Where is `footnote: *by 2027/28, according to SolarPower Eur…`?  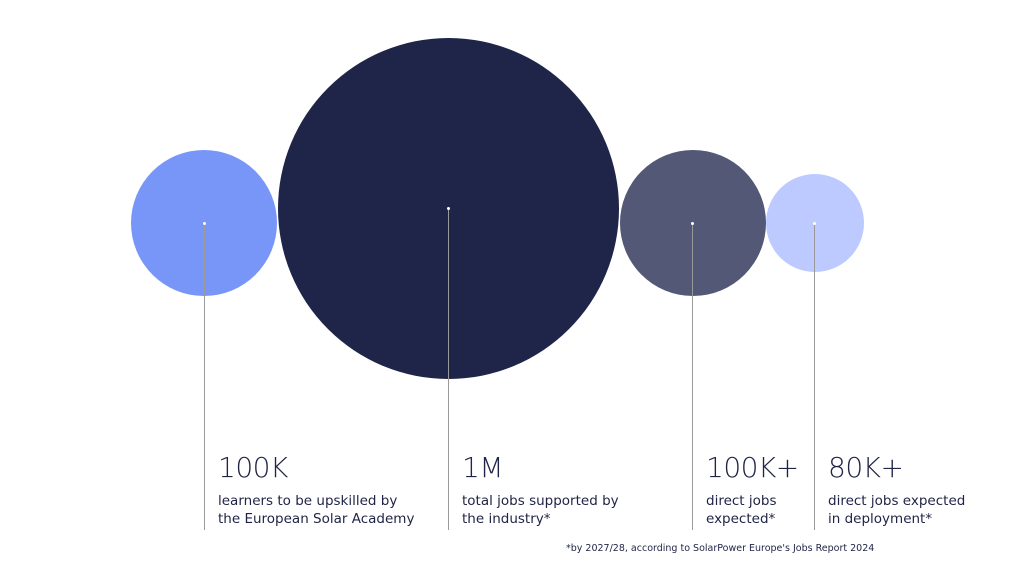
footnote: *by 2027/28, according to SolarPower Eur… is located at coordinates (720, 548).